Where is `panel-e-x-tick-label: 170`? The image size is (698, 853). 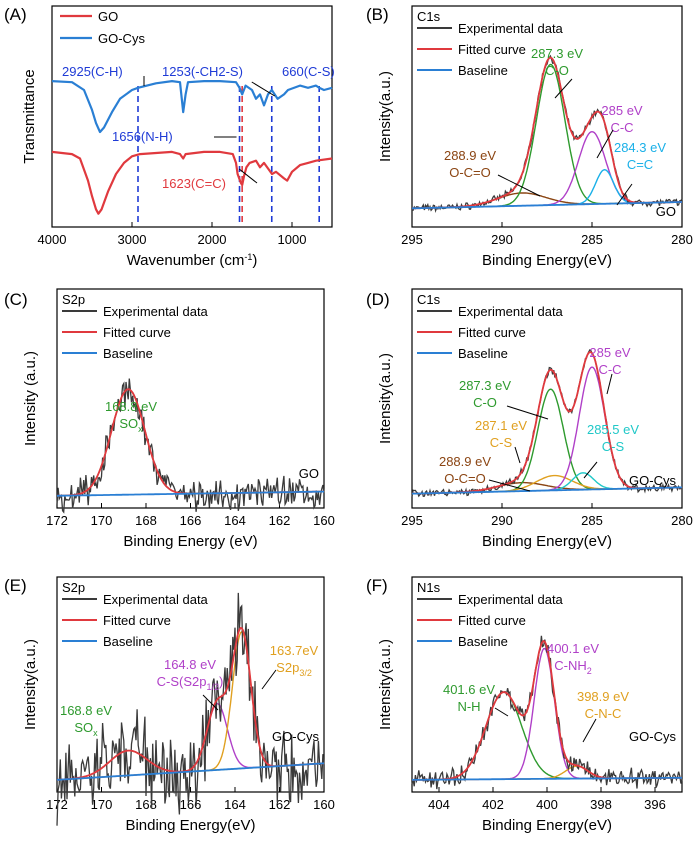
panel-e-x-tick-label: 170 is located at coordinates (102, 804).